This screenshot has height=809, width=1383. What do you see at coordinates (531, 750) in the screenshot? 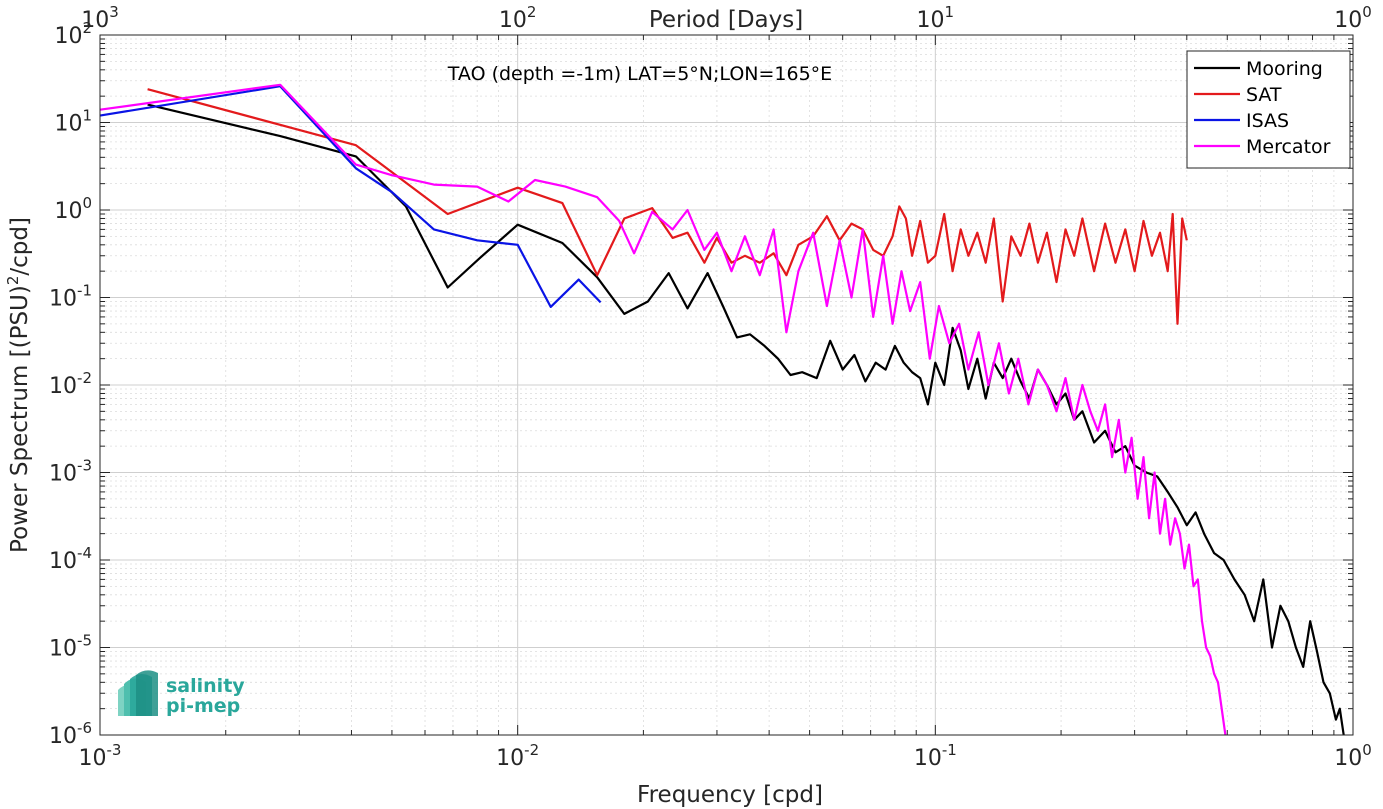
I see `x-tick-exp: -2` at bounding box center [531, 750].